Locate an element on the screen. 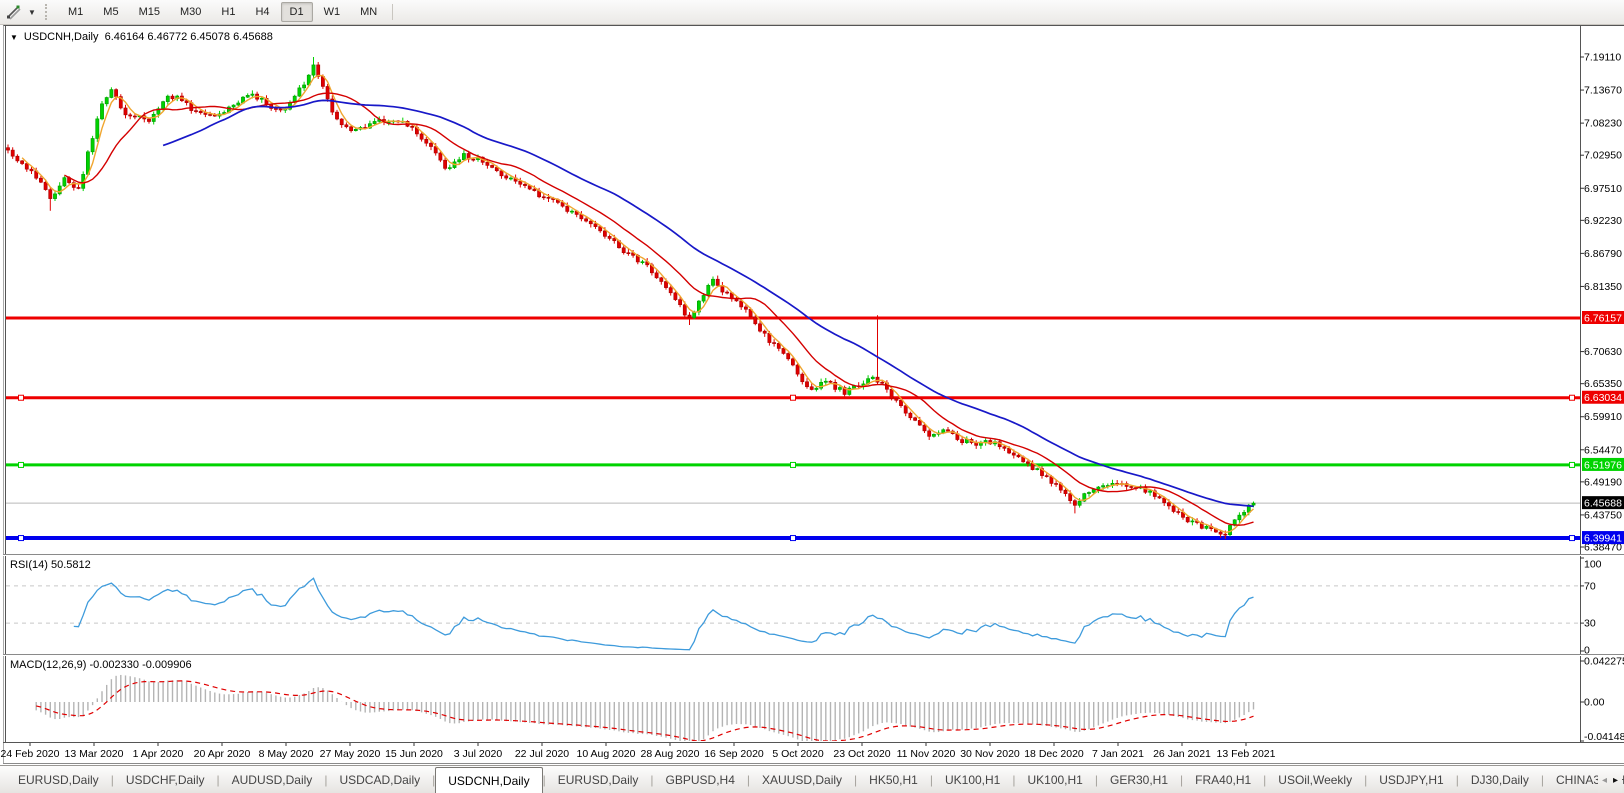 Image resolution: width=1624 pixels, height=793 pixels. chart-tab-usdcad-daily: USDCAD,Daily is located at coordinates (380, 779).